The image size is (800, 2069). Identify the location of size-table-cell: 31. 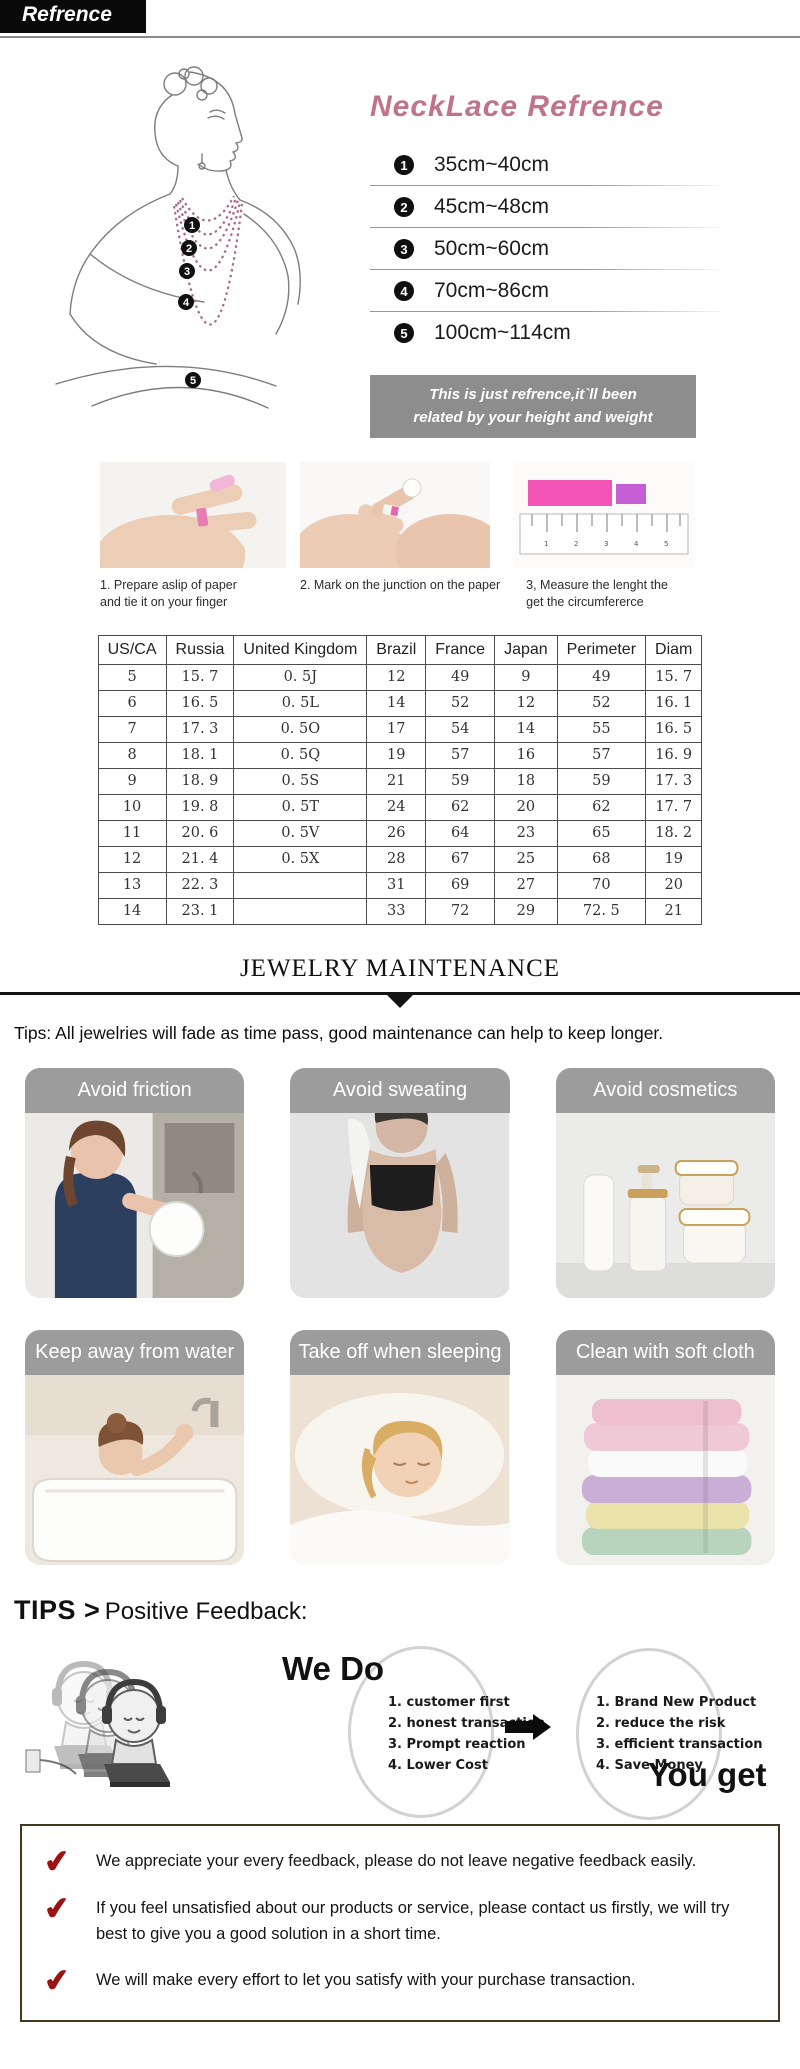
(396, 885).